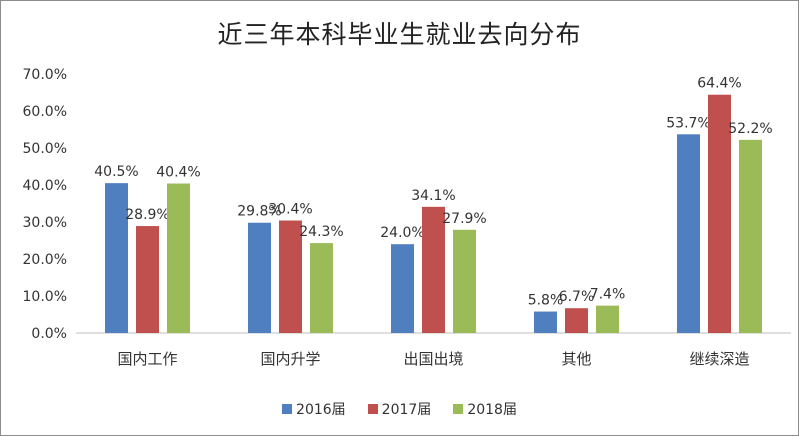 The height and width of the screenshot is (436, 799). What do you see at coordinates (492, 410) in the screenshot?
I see `legend-label: 2018届` at bounding box center [492, 410].